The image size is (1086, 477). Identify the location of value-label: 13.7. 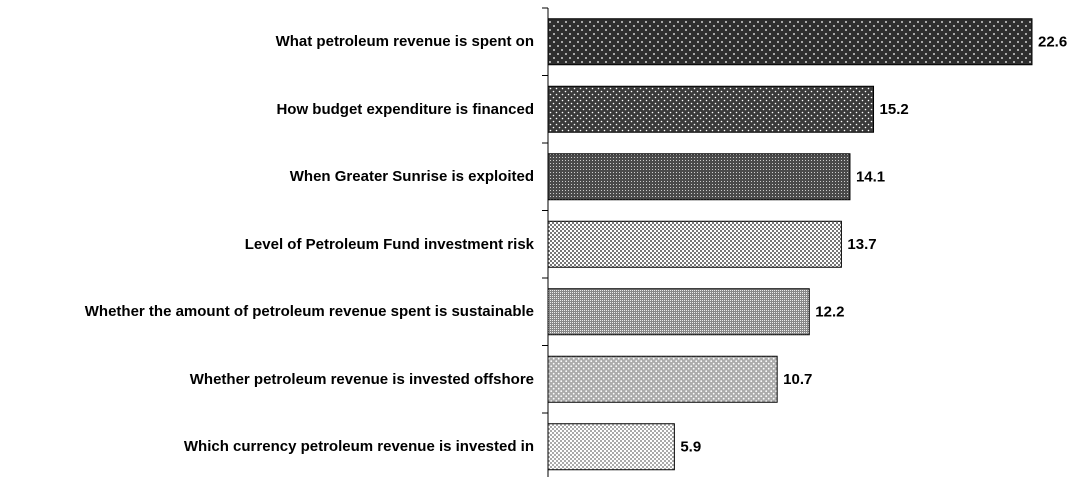
(861, 244).